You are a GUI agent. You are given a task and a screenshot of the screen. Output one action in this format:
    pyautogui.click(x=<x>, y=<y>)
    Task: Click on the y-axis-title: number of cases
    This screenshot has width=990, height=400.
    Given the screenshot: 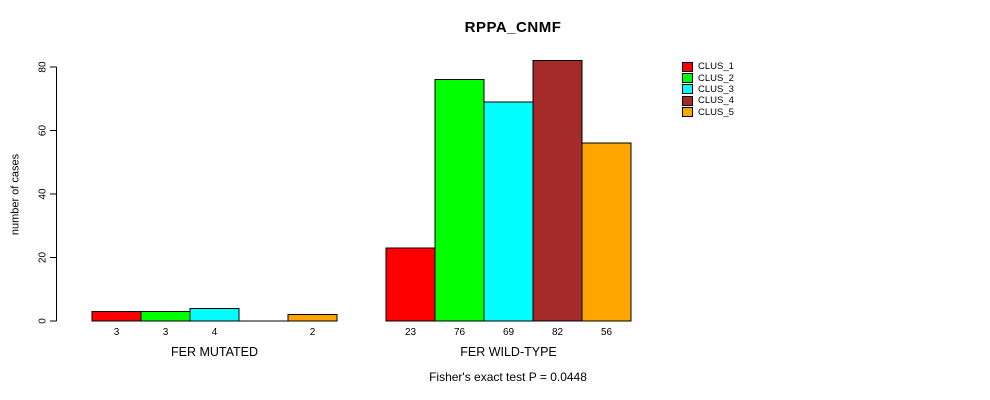 What is the action you would take?
    pyautogui.click(x=15, y=194)
    